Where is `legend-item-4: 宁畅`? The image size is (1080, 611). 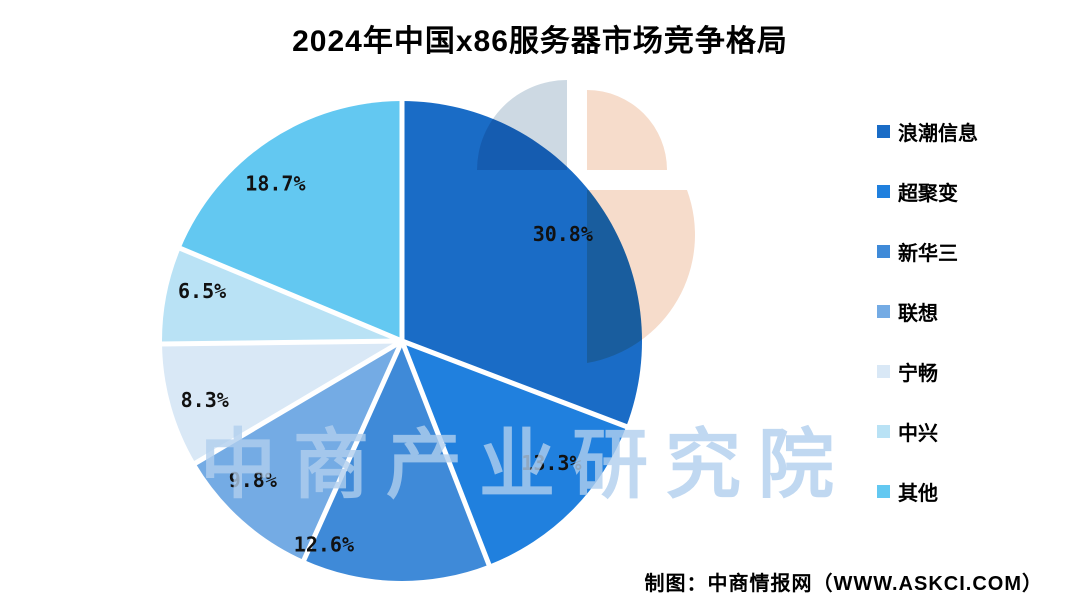
legend-item-4: 宁畅 is located at coordinates (927, 372).